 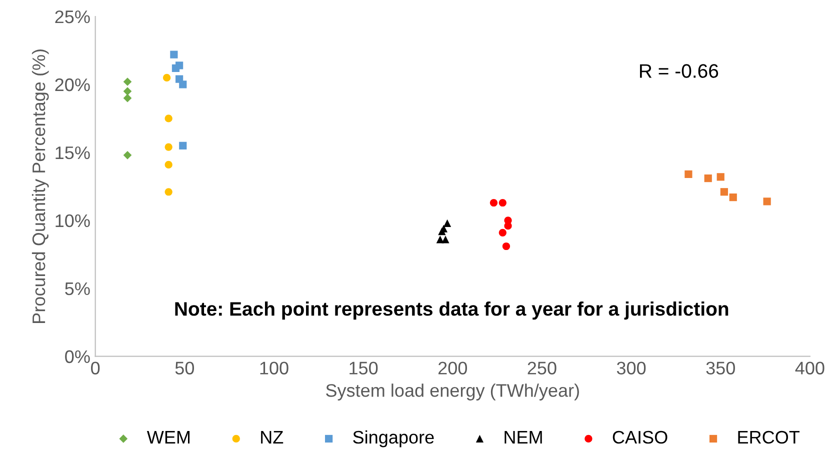 What do you see at coordinates (451, 310) in the screenshot?
I see `annotation: Note: Each point represents data for a year for a jurisdiction` at bounding box center [451, 310].